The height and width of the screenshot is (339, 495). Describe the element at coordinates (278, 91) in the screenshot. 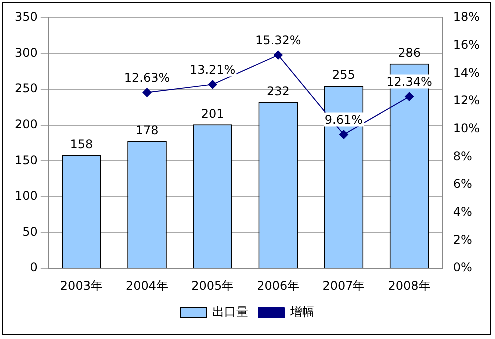

I see `data-label: 232` at that location.